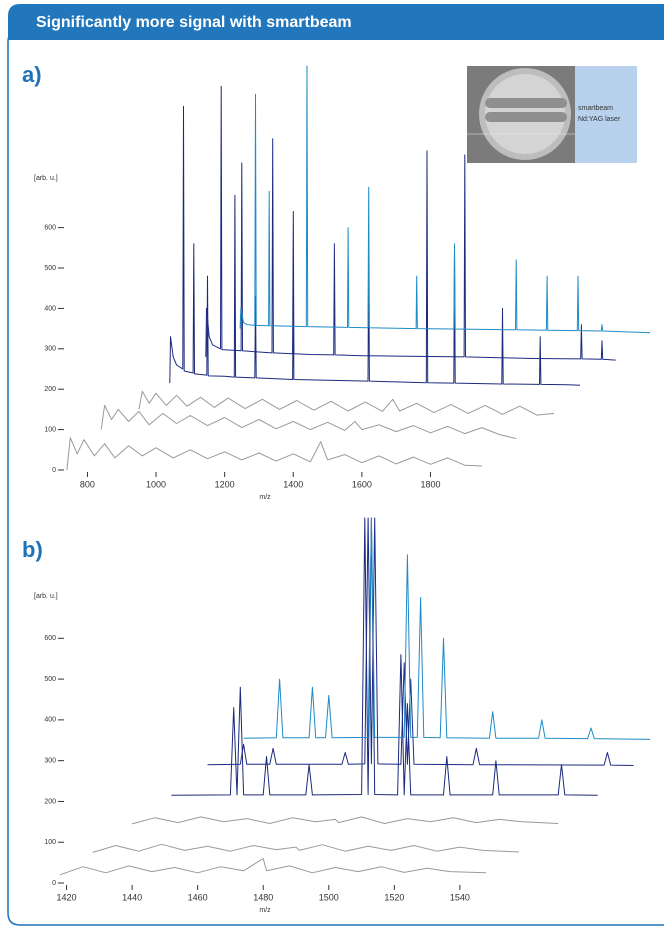 Image resolution: width=664 pixels, height=927 pixels. I want to click on x-tick-label: 1460, so click(198, 897).